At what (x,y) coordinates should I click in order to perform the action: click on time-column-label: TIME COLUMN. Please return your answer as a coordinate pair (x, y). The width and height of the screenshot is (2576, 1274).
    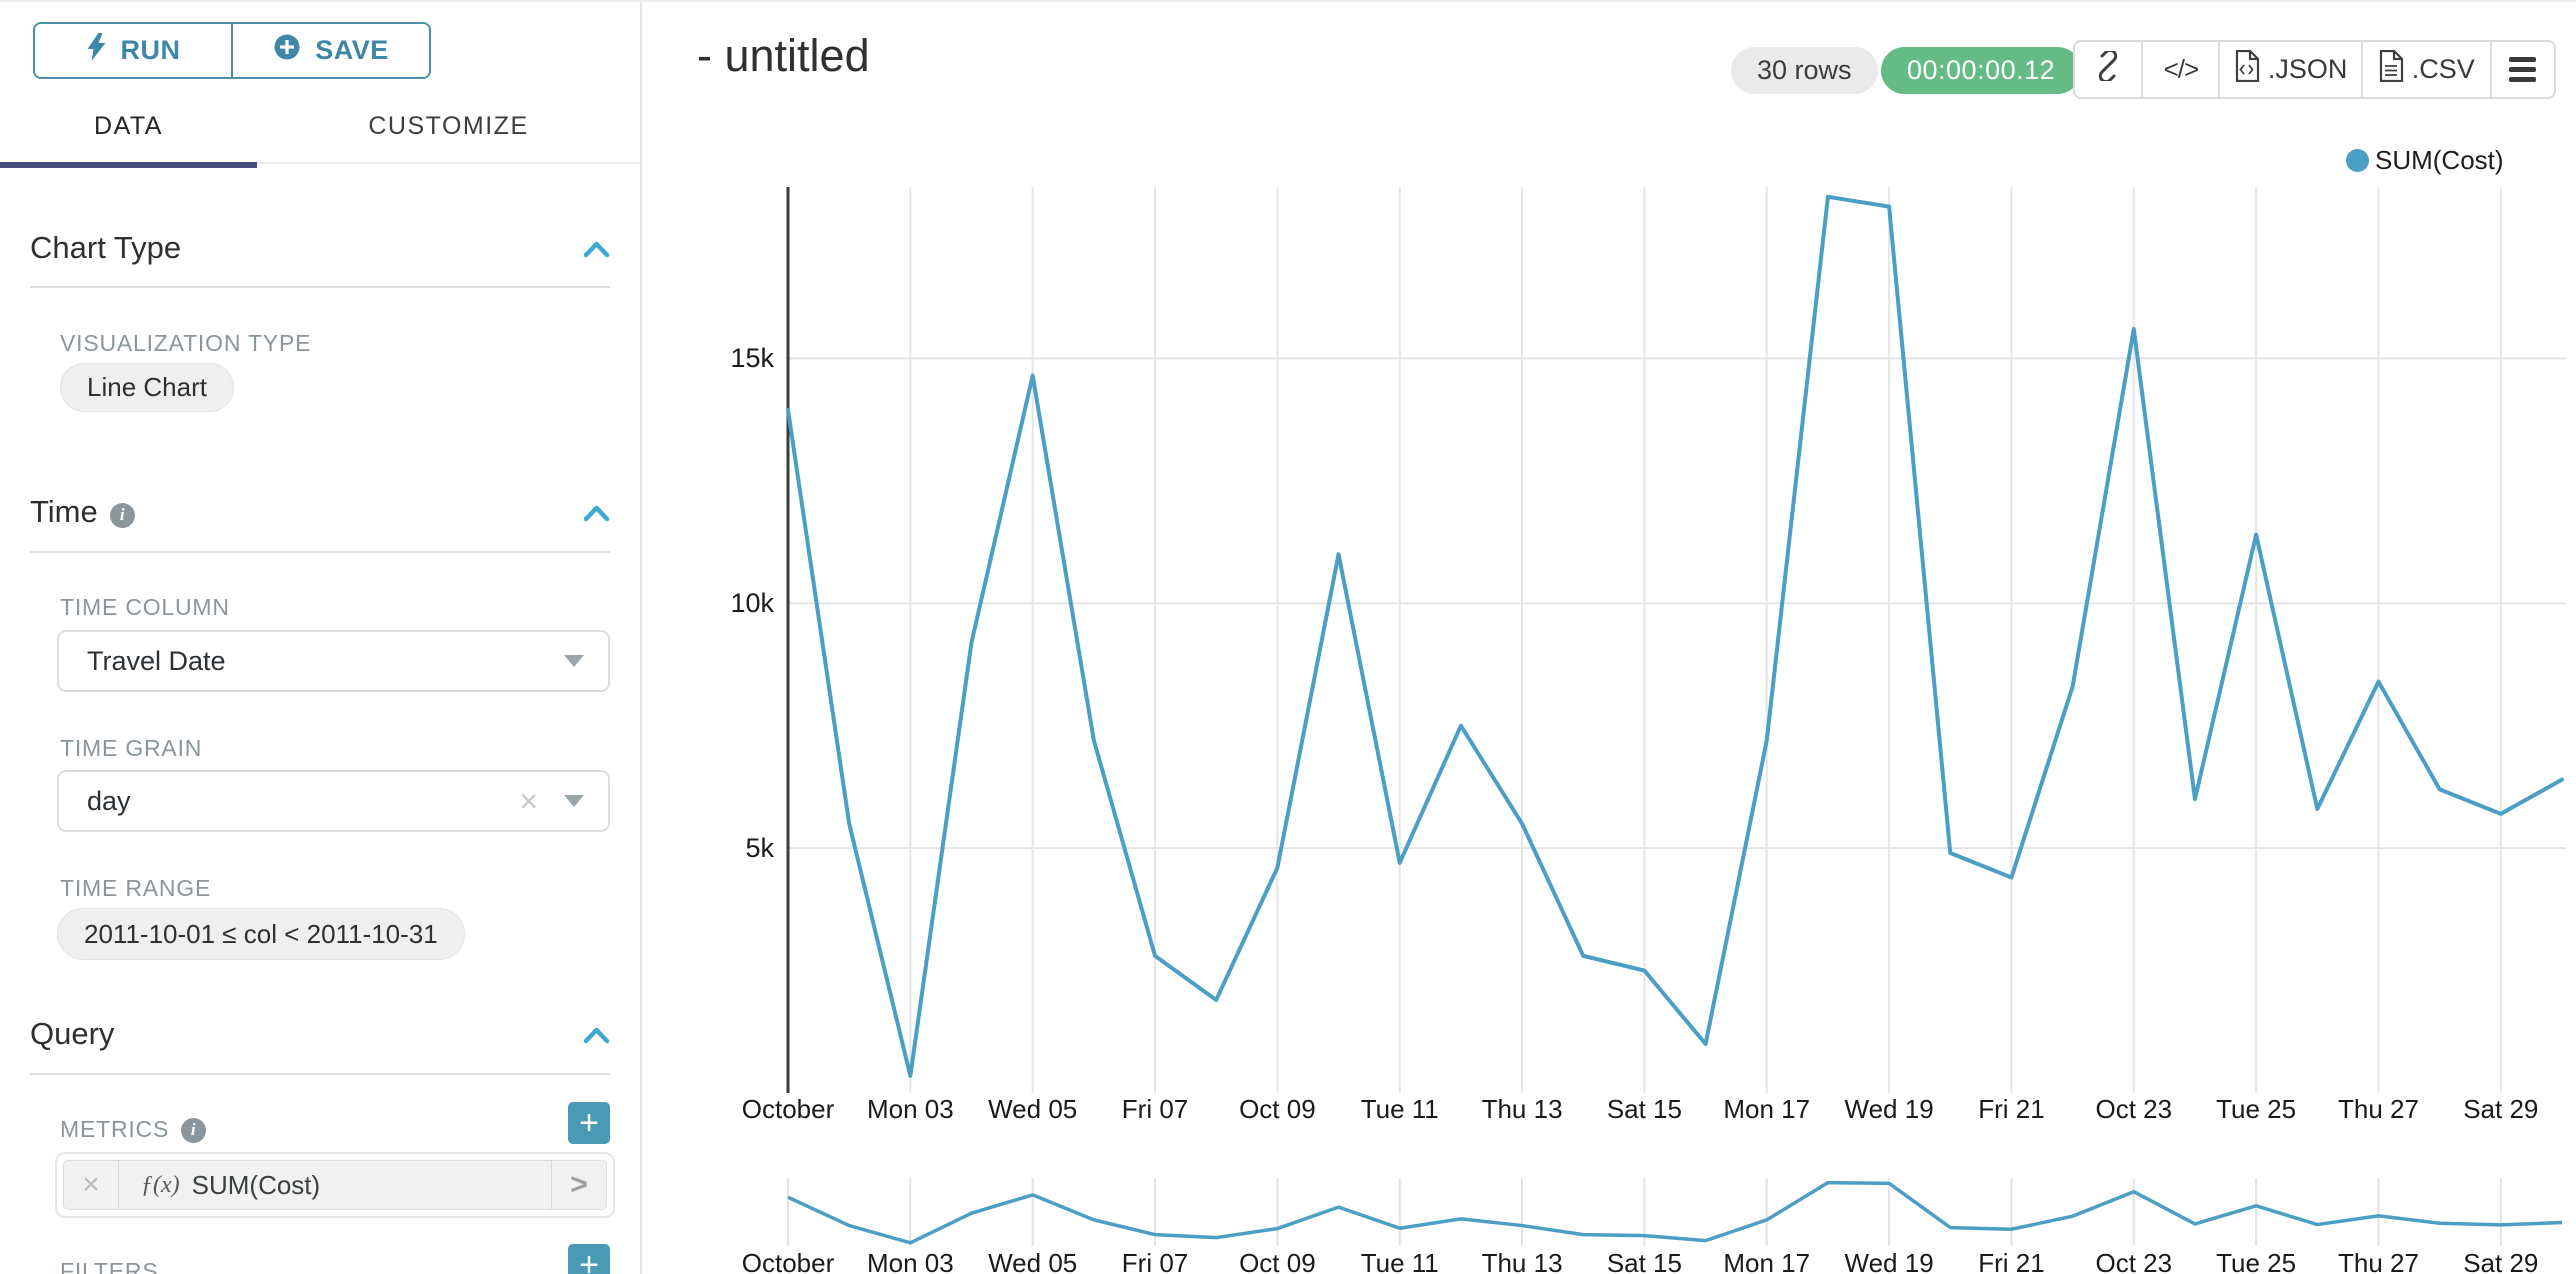
    Looking at the image, I should click on (145, 607).